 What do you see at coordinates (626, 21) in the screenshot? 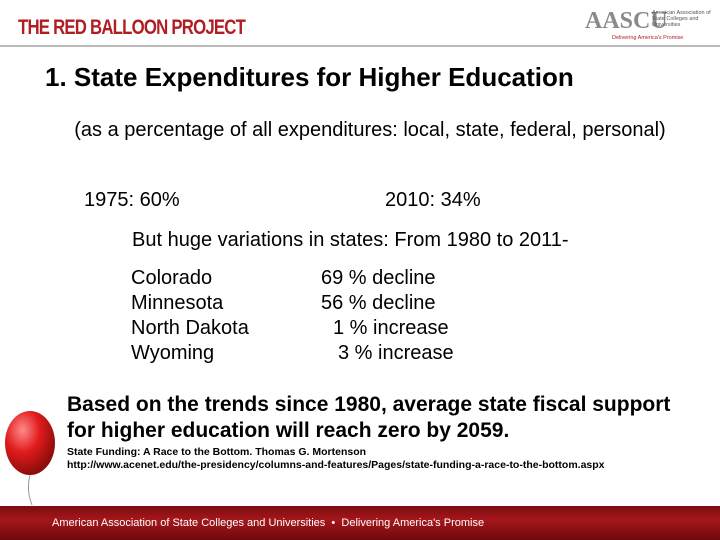
I see `org-logo: AASCU` at bounding box center [626, 21].